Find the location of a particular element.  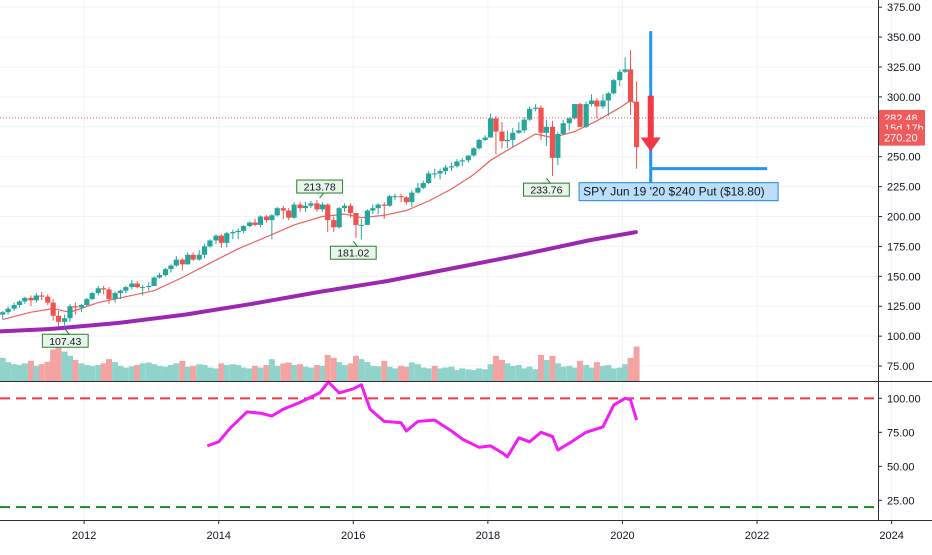

osc-tick-label: 50.00 is located at coordinates (901, 467).